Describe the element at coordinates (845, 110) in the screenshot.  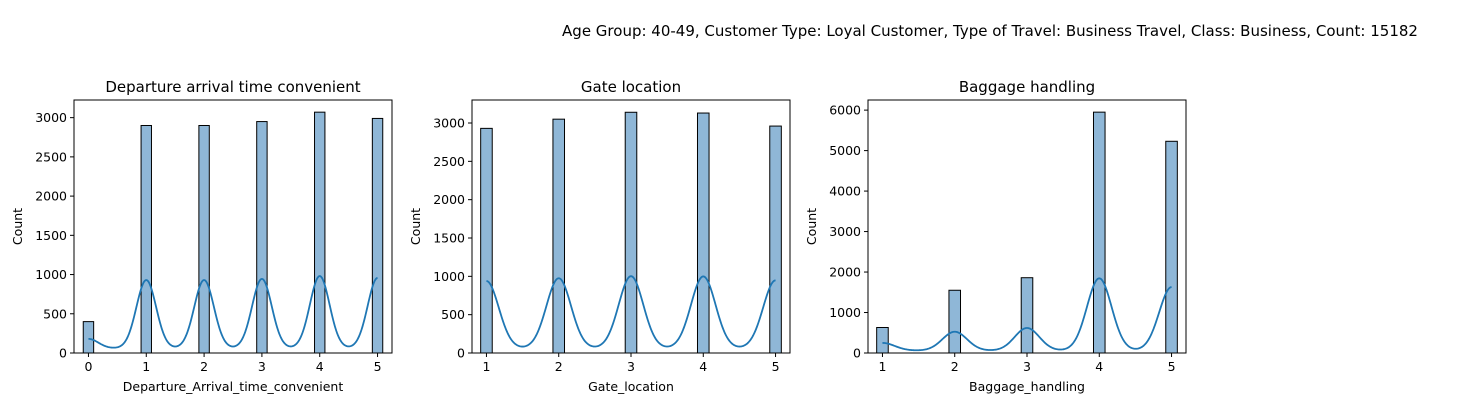
I see `y-tick-label: 6000` at that location.